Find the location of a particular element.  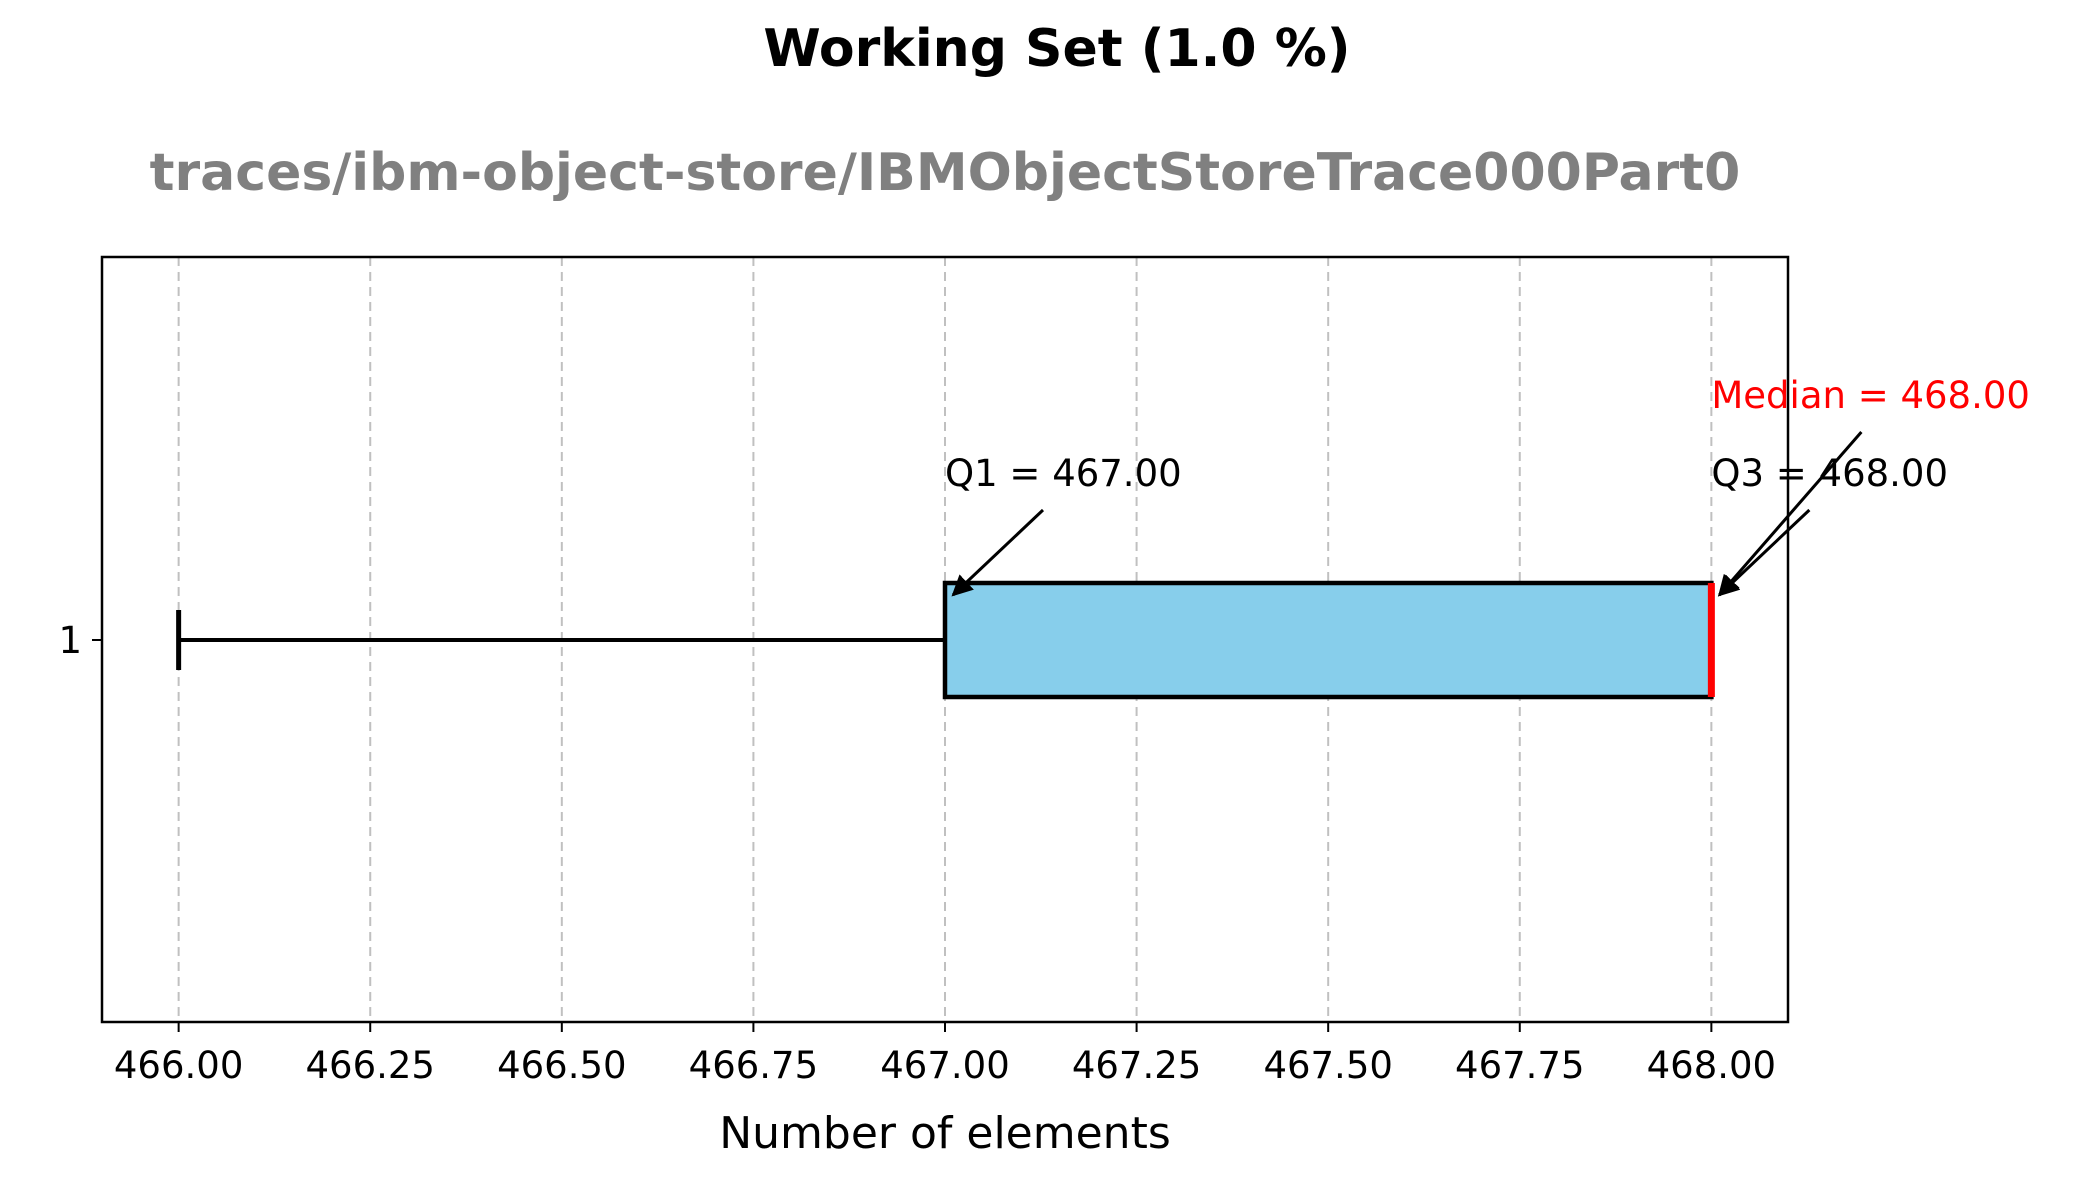

q3-arrow is located at coordinates (1764, 552).